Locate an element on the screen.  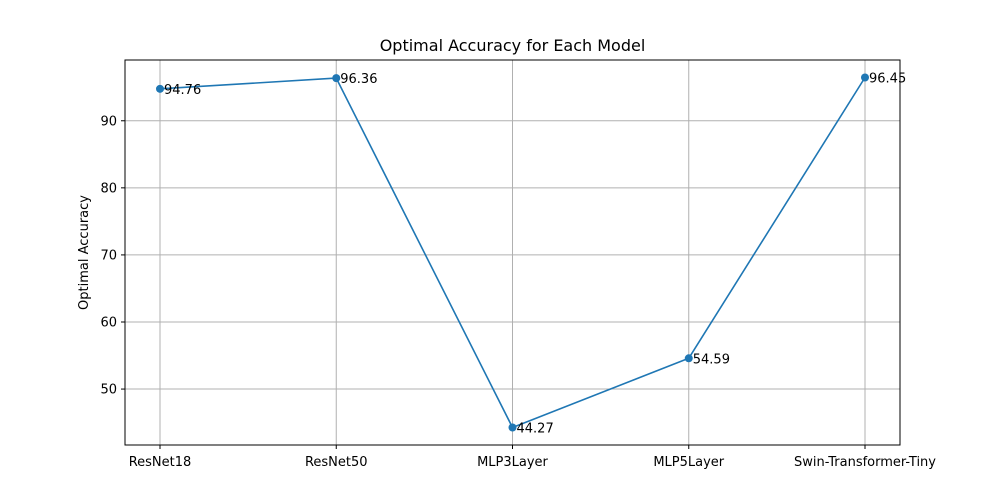
y-axis: 50 60 70 80 90 is located at coordinates (112, 256).